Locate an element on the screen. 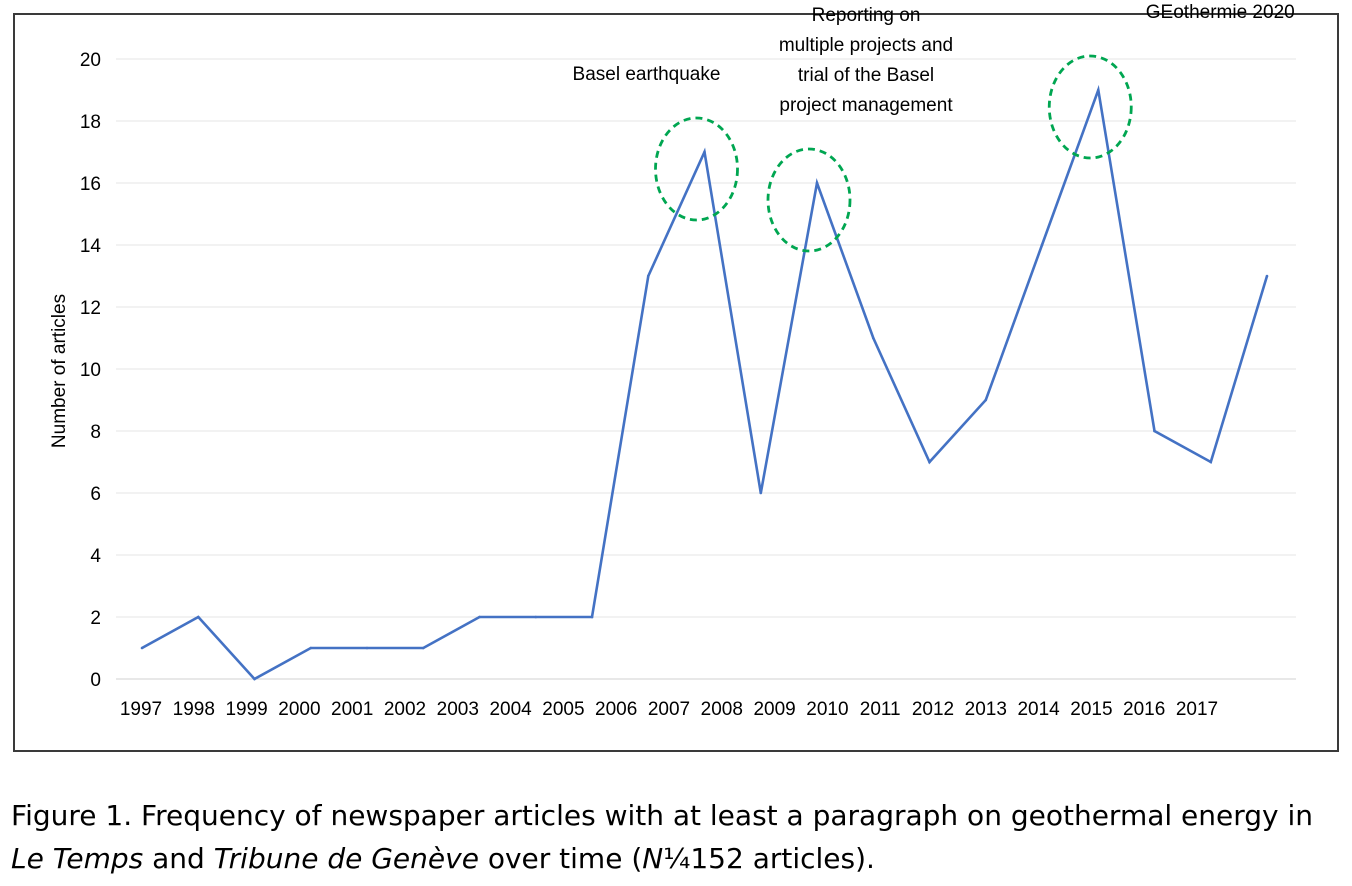  y-tick-label: 2 is located at coordinates (95, 618).